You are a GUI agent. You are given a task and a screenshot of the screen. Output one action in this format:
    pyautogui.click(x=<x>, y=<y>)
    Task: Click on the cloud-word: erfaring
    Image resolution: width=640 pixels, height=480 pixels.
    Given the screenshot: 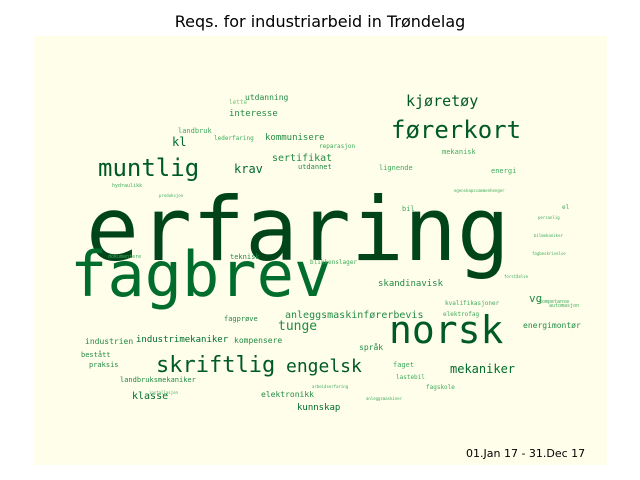 What is the action you would take?
    pyautogui.click(x=298, y=229)
    